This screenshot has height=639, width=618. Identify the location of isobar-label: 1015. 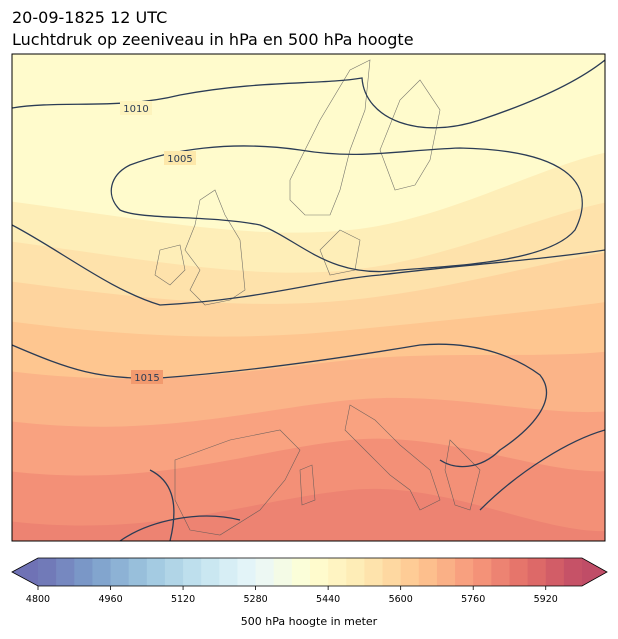
(146, 378).